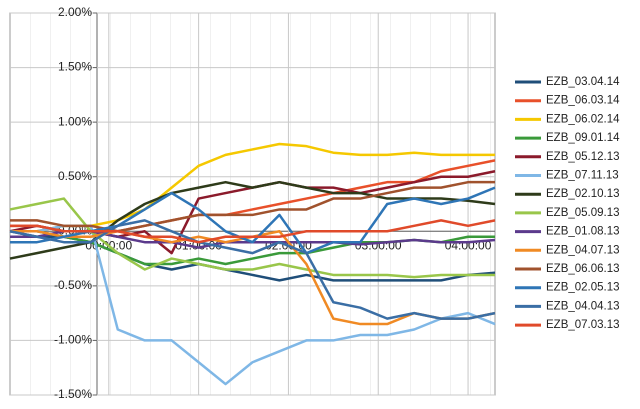 The height and width of the screenshot is (409, 640). What do you see at coordinates (583, 138) in the screenshot?
I see `legend-label: EZB_09.01.14` at bounding box center [583, 138].